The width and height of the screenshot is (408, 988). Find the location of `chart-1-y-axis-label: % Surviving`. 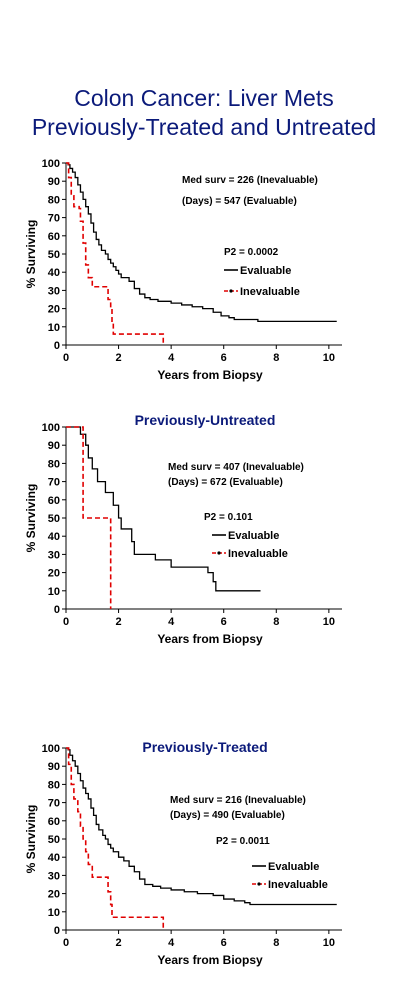

chart-1-y-axis-label: % Surviving is located at coordinates (31, 254).